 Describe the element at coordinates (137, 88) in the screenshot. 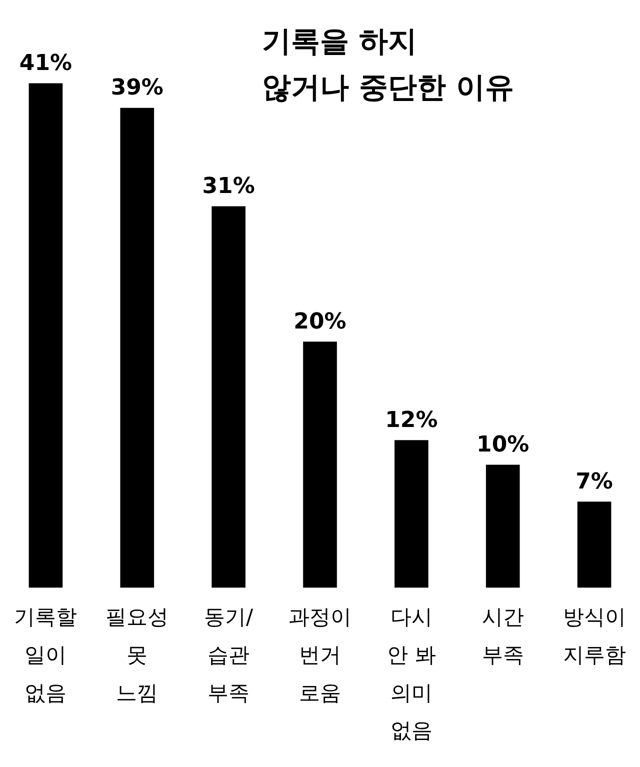

I see `data-label: 39%` at that location.